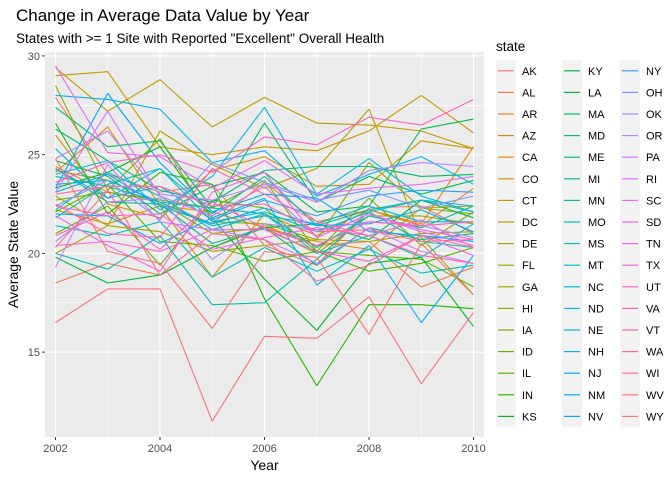  What do you see at coordinates (264, 465) in the screenshot?
I see `x-axis-title: Year` at bounding box center [264, 465].